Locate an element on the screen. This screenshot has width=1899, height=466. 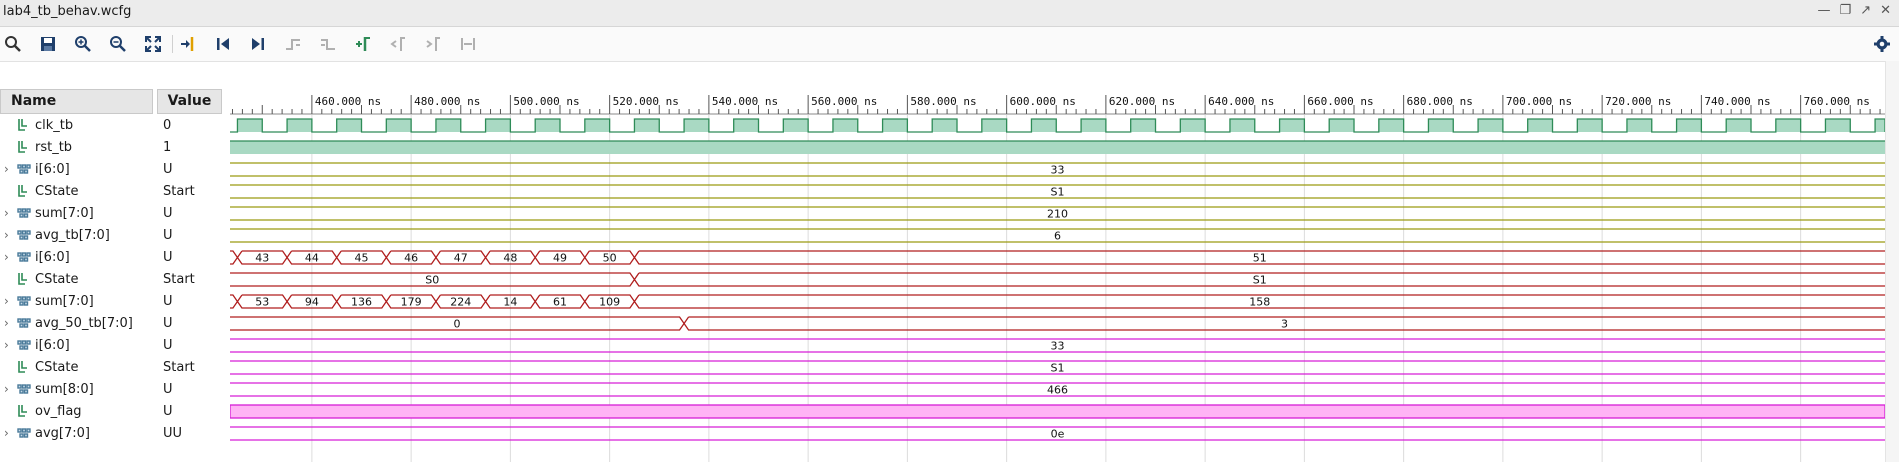
zoom-in-icon is located at coordinates (83, 44).